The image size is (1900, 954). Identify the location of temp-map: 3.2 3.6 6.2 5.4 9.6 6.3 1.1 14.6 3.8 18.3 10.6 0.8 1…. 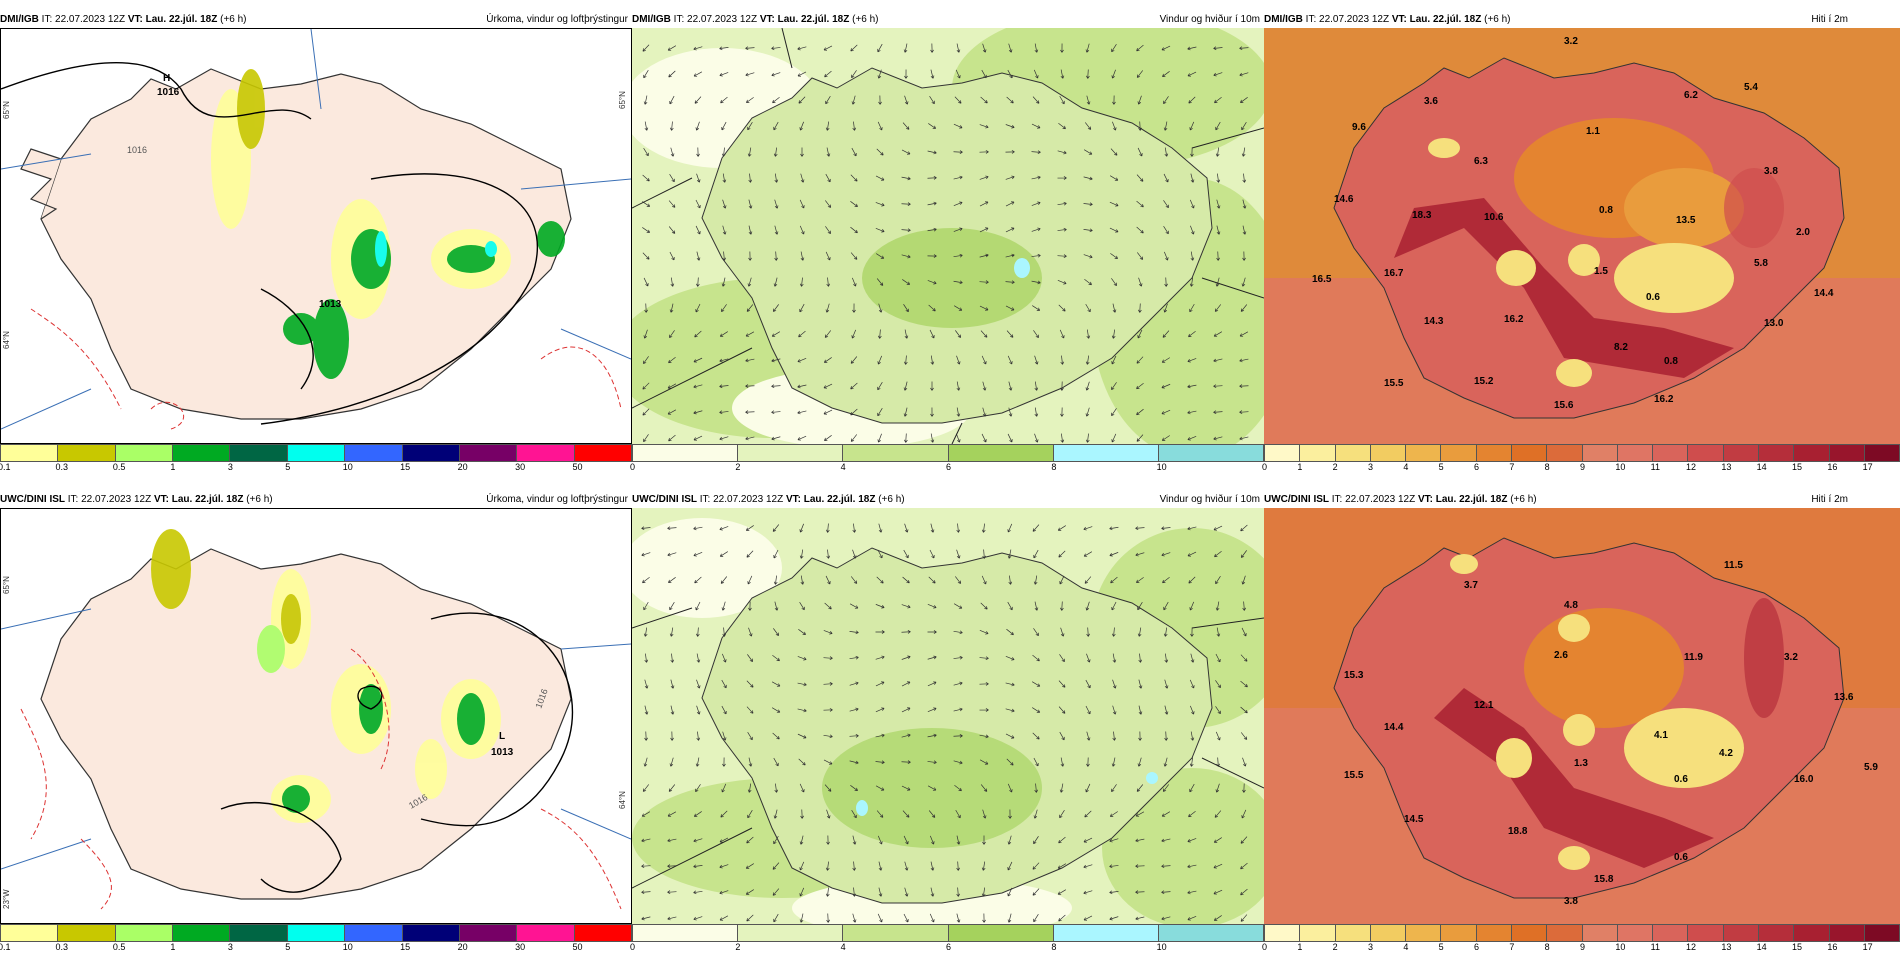
(1582, 236).